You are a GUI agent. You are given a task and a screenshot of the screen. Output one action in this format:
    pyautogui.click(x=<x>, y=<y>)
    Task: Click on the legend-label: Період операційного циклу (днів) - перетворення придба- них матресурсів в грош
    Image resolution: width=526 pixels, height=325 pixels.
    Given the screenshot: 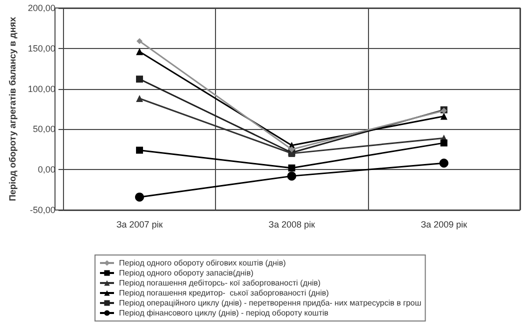 What is the action you would take?
    pyautogui.click(x=270, y=303)
    